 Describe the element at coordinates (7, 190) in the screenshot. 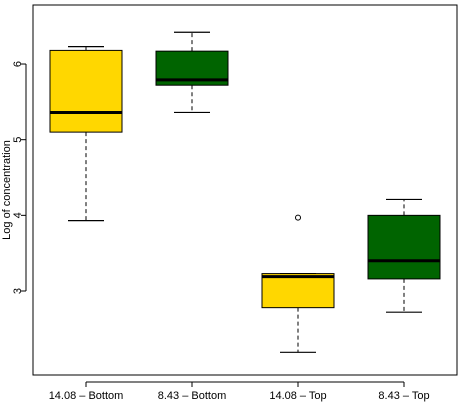

I see `y-axis-title: Log of concentration` at that location.